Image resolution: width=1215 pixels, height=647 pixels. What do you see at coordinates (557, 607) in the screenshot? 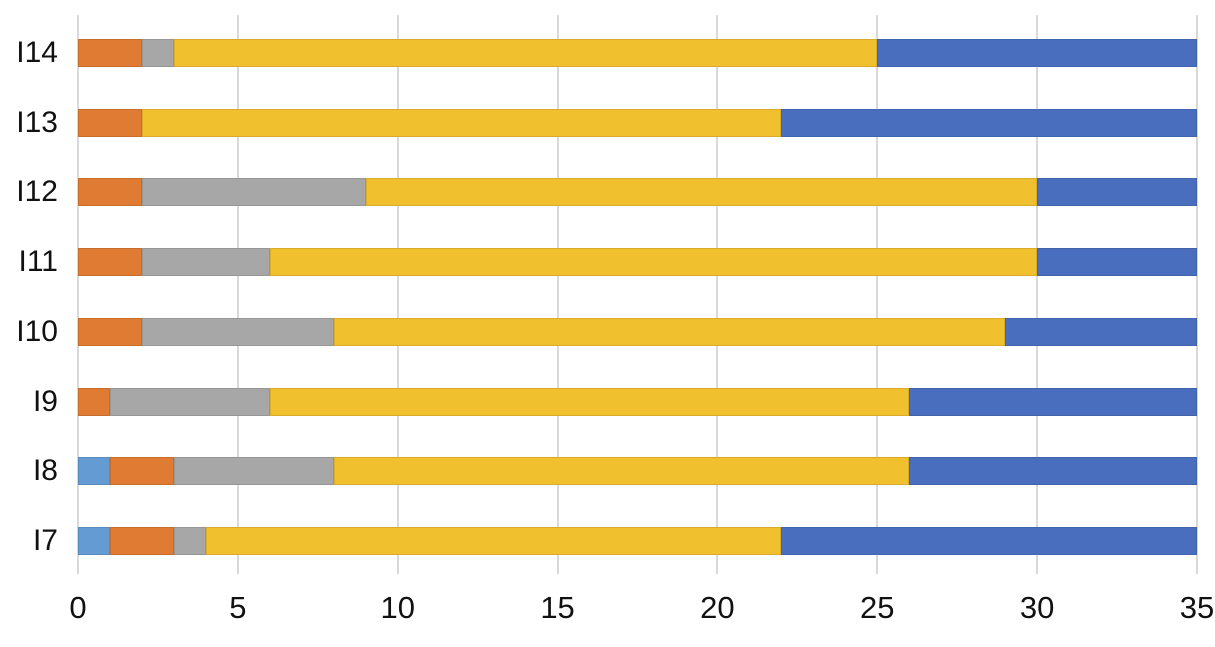
I see `x-axis-tick-label: 15` at bounding box center [557, 607].